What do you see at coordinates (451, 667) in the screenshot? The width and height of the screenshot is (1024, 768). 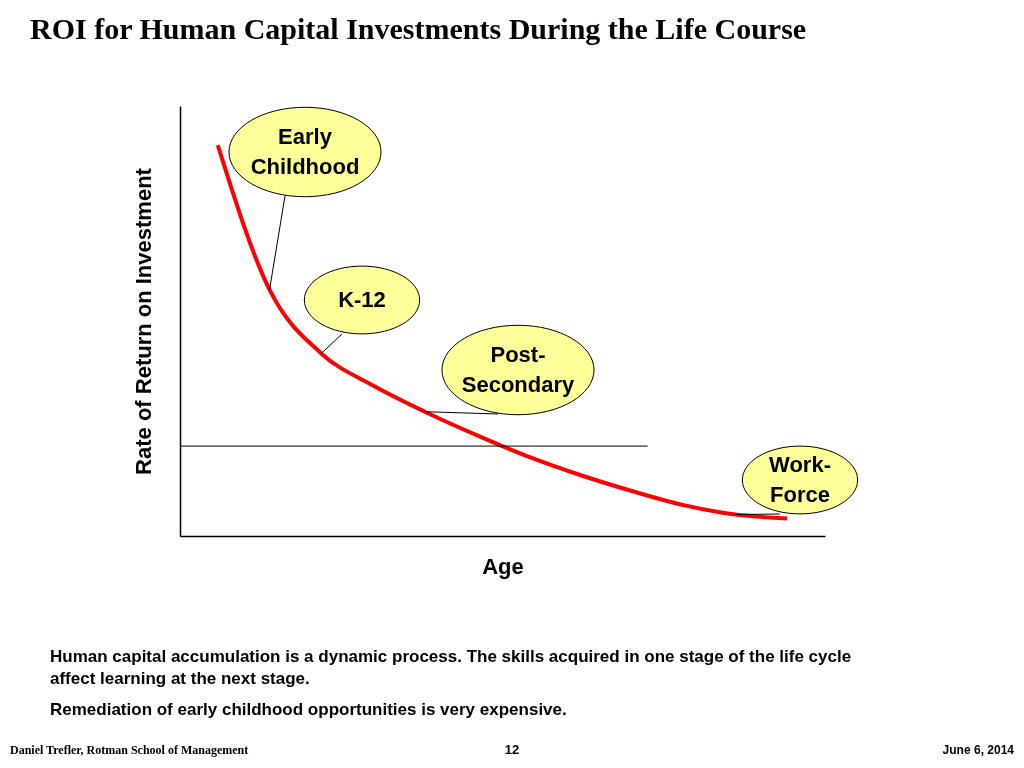 I see `text: Human capital accumulation is a dynamic process. The skills acquired in one stage of the life cycle affect learning at the next stage.` at bounding box center [451, 667].